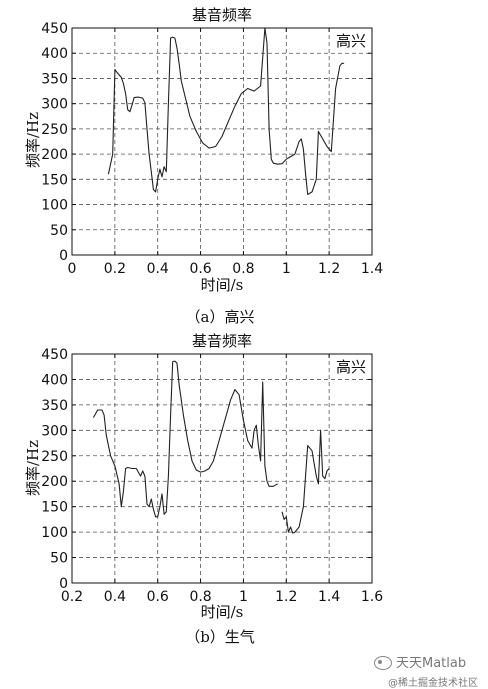 The height and width of the screenshot is (689, 488). What do you see at coordinates (433, 683) in the screenshot?
I see `watermark-subtitle: @稀土掘金技术社区` at bounding box center [433, 683].